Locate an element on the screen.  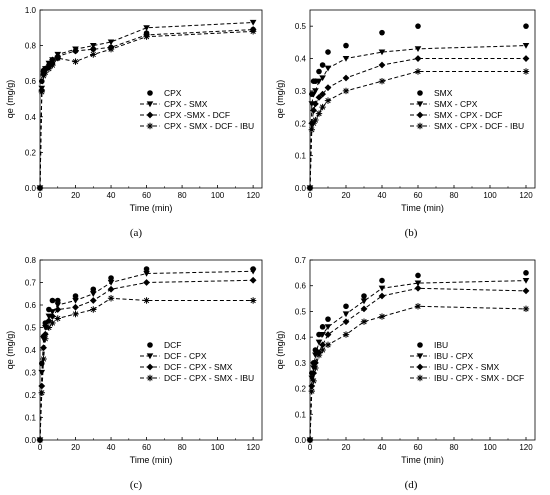
x-tick-label: 60 is located at coordinates (146, 447).